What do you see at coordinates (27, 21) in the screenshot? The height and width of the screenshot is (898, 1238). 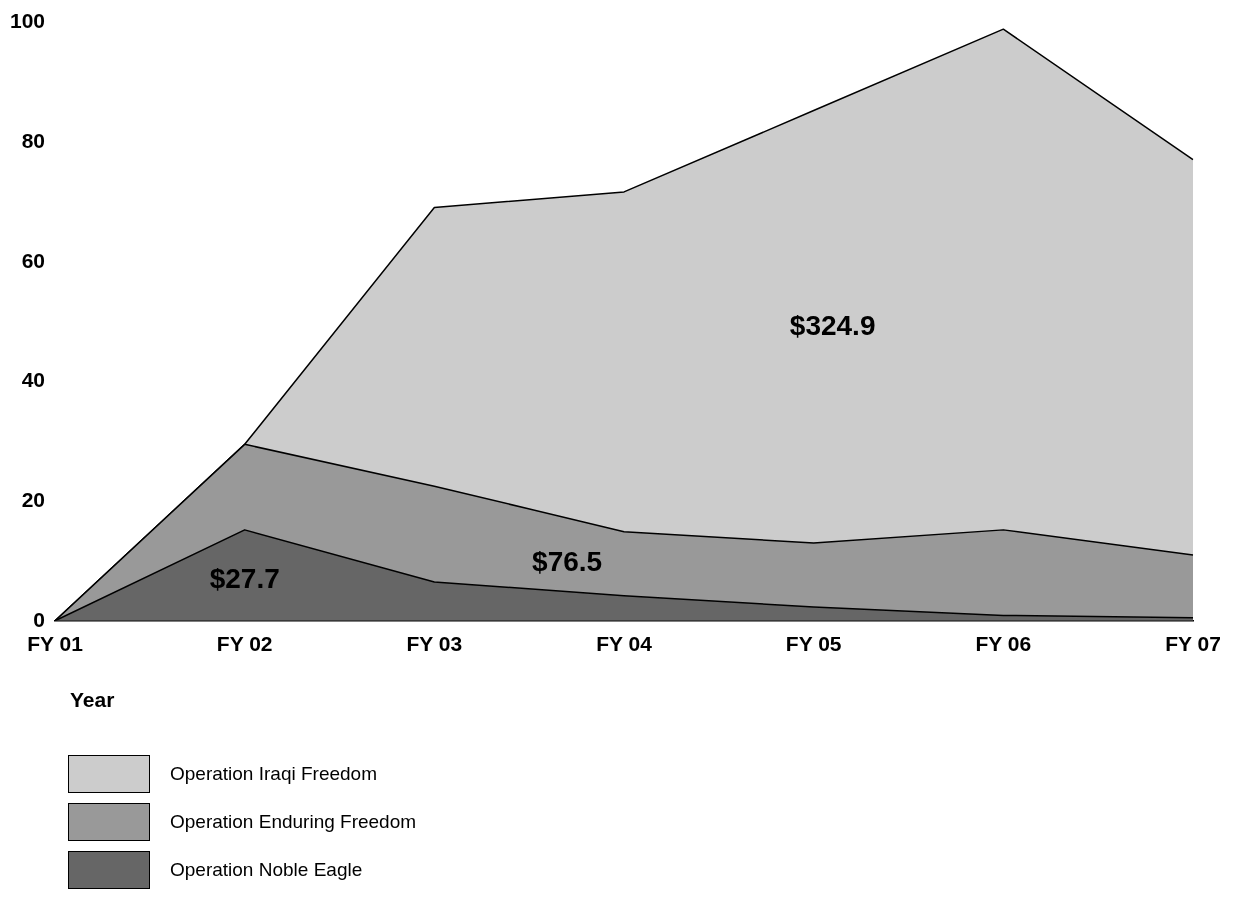 I see `y-tick-label: 100` at bounding box center [27, 21].